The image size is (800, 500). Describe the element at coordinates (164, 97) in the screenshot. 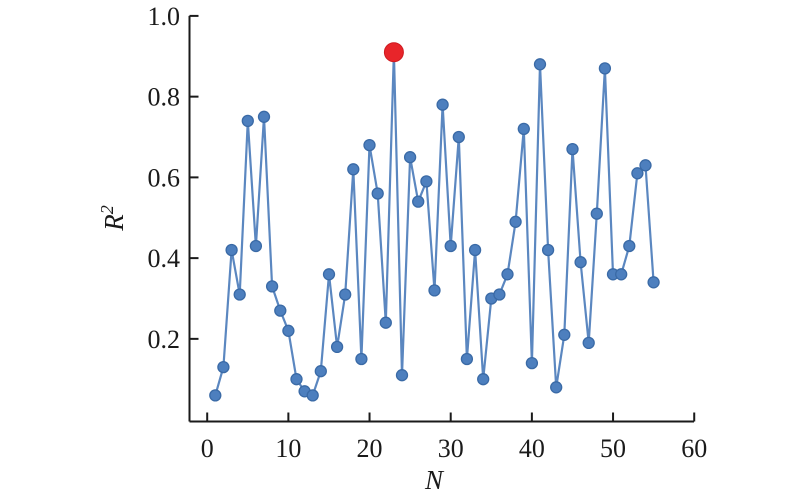

I see `y-tick-label: 0.8` at that location.